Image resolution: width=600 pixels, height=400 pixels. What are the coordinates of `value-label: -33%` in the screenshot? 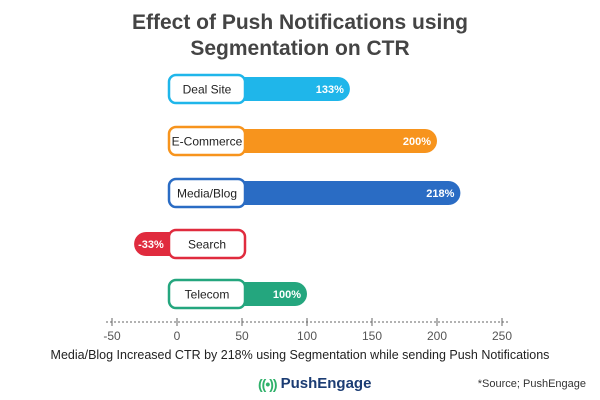 It's located at (151, 245).